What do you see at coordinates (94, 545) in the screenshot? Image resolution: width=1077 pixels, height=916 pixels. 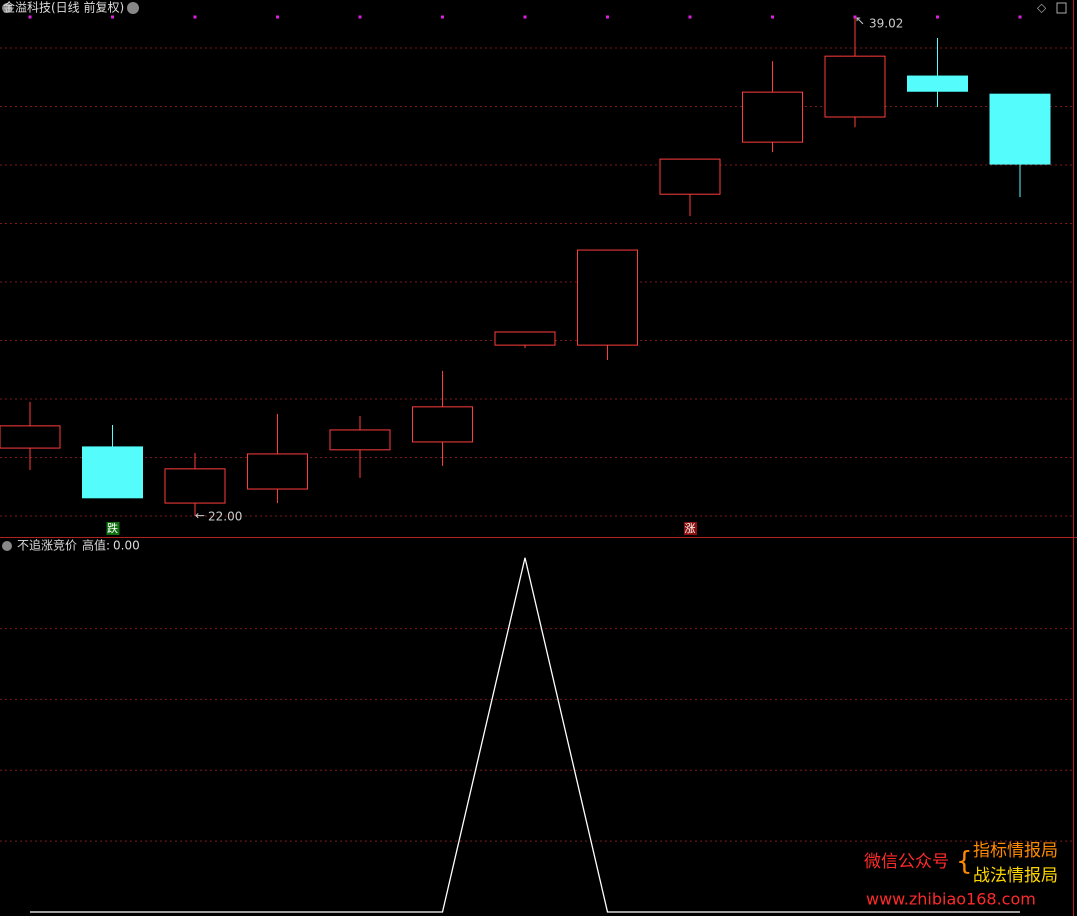 I see `series-name: 高值` at bounding box center [94, 545].